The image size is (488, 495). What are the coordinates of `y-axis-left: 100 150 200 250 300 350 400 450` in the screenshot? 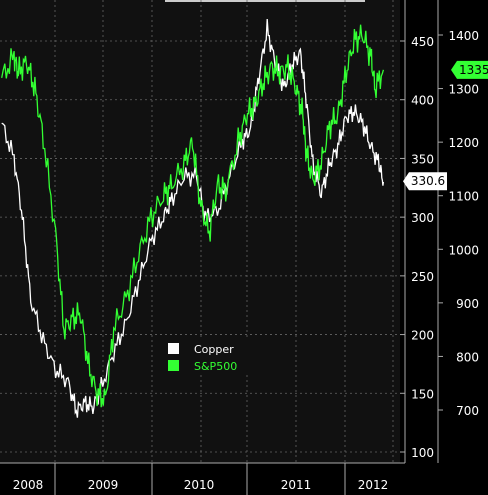 It's located at (417, 231).